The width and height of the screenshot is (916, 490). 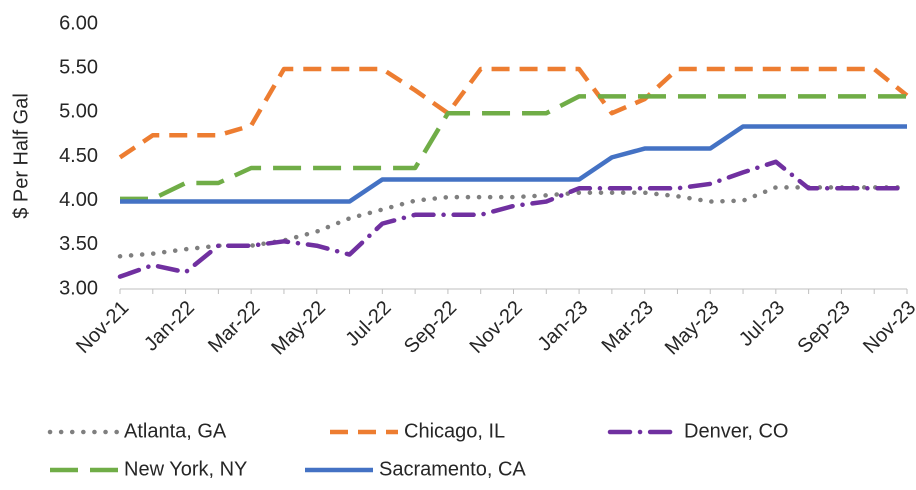 What do you see at coordinates (369, 324) in the screenshot?
I see `x-tick-label: Jul-22` at bounding box center [369, 324].